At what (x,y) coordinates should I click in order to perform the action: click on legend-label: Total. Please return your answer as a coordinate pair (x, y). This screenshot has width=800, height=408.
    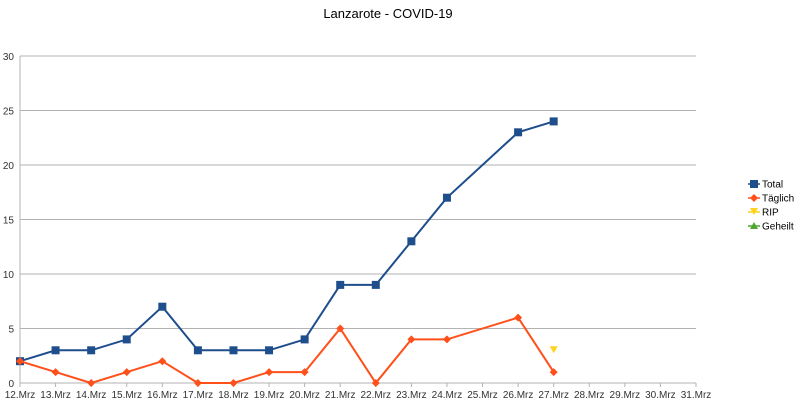
    Looking at the image, I should click on (772, 185).